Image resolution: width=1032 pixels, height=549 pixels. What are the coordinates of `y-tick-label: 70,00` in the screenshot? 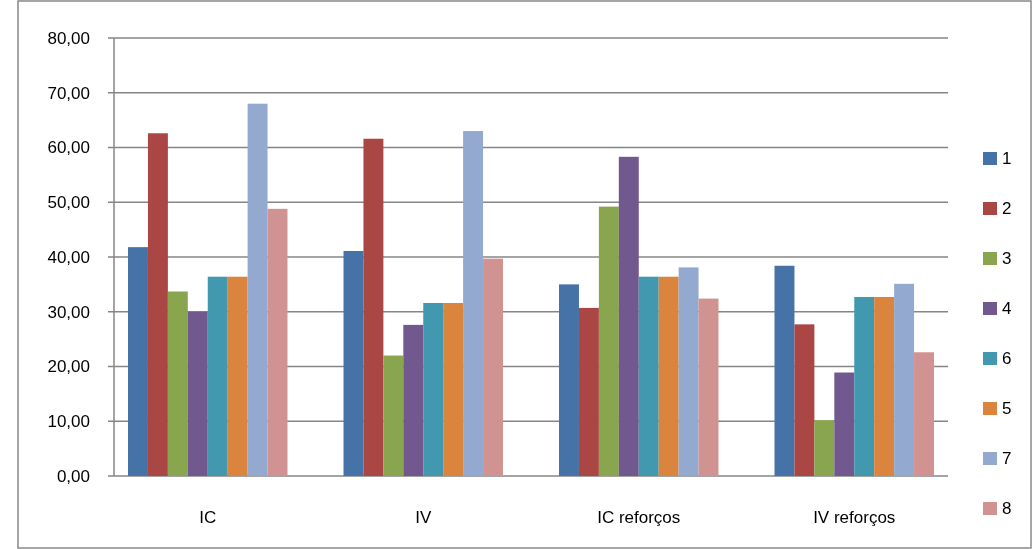 It's located at (68, 93).